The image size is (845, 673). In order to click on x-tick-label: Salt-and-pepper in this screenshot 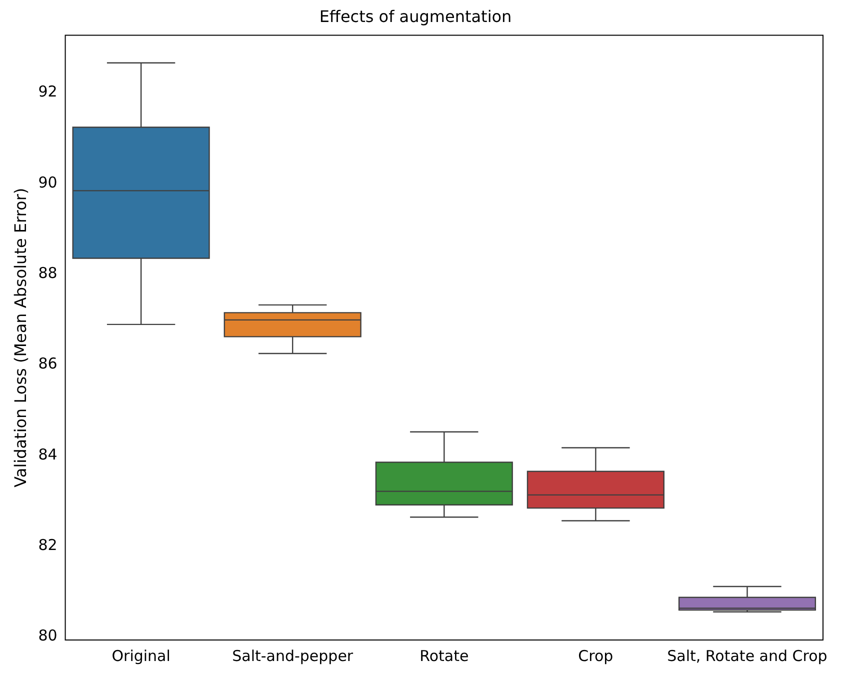, I will do `click(293, 655)`.